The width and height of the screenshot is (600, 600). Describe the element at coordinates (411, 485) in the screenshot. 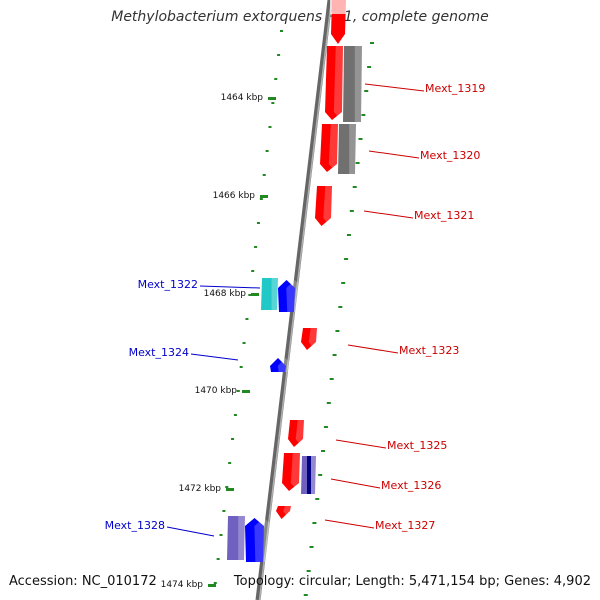

I see `gene-label-mext_1326: Mext_1326` at that location.